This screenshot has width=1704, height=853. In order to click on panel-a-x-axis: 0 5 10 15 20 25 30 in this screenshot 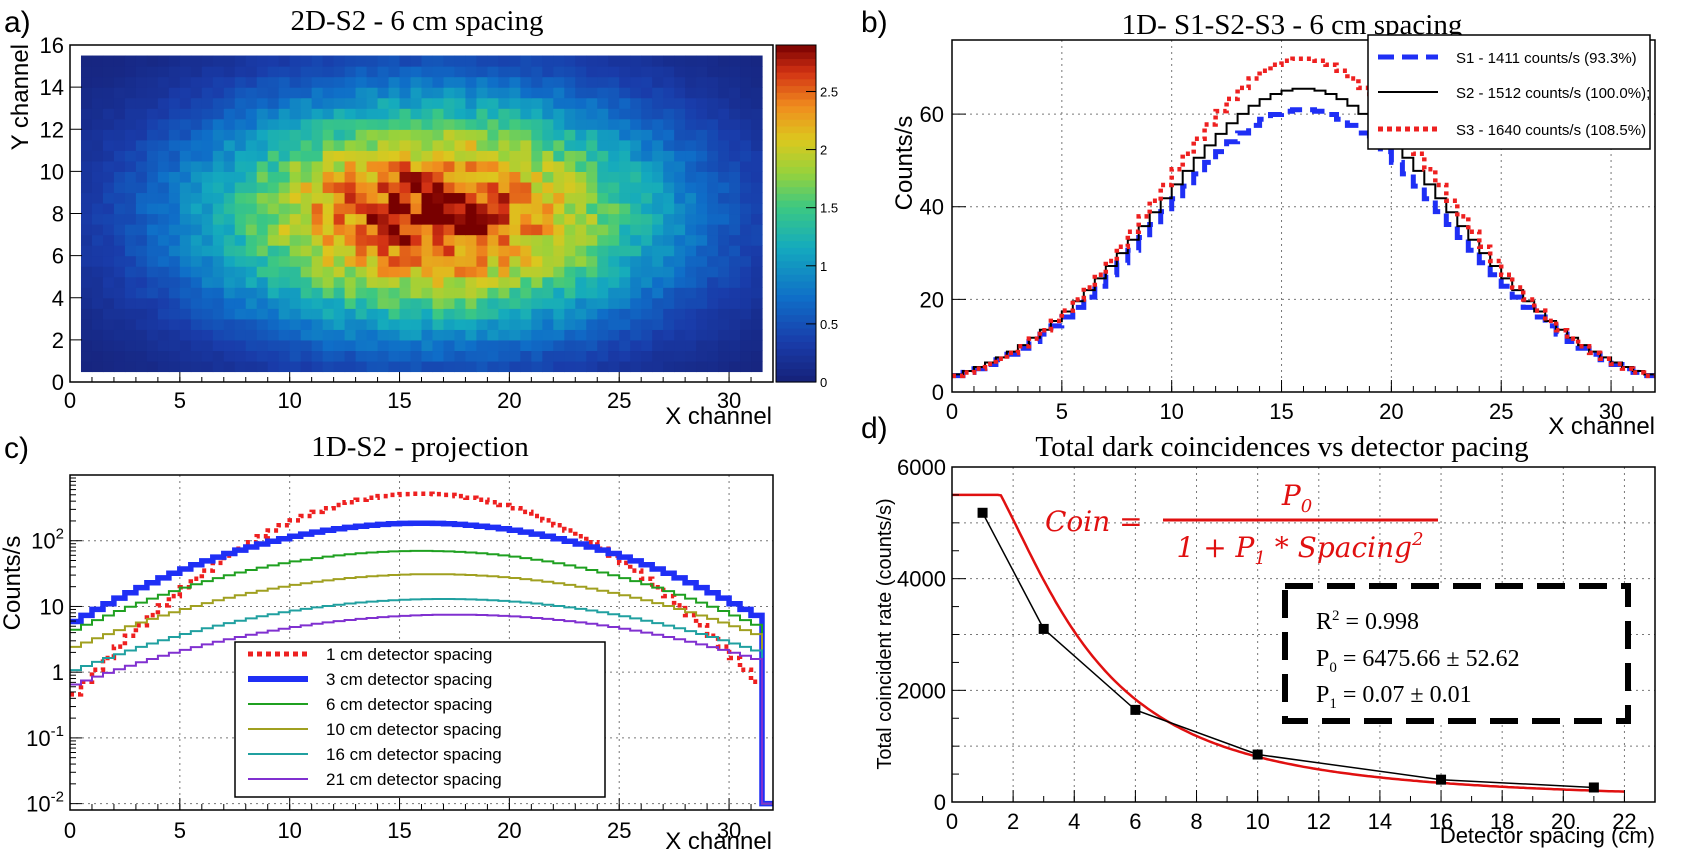, I will do `click(419, 392)`.